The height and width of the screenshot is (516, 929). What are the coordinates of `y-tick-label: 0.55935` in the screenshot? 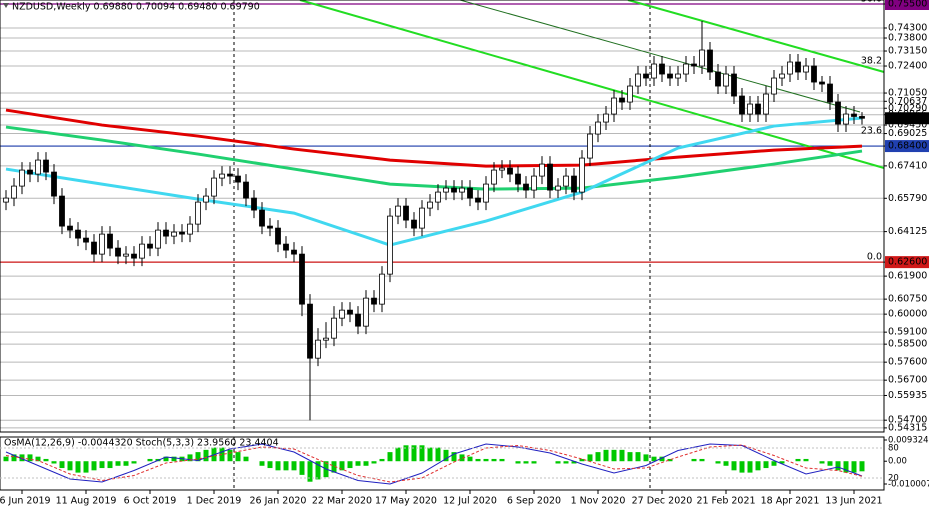 It's located at (907, 395).